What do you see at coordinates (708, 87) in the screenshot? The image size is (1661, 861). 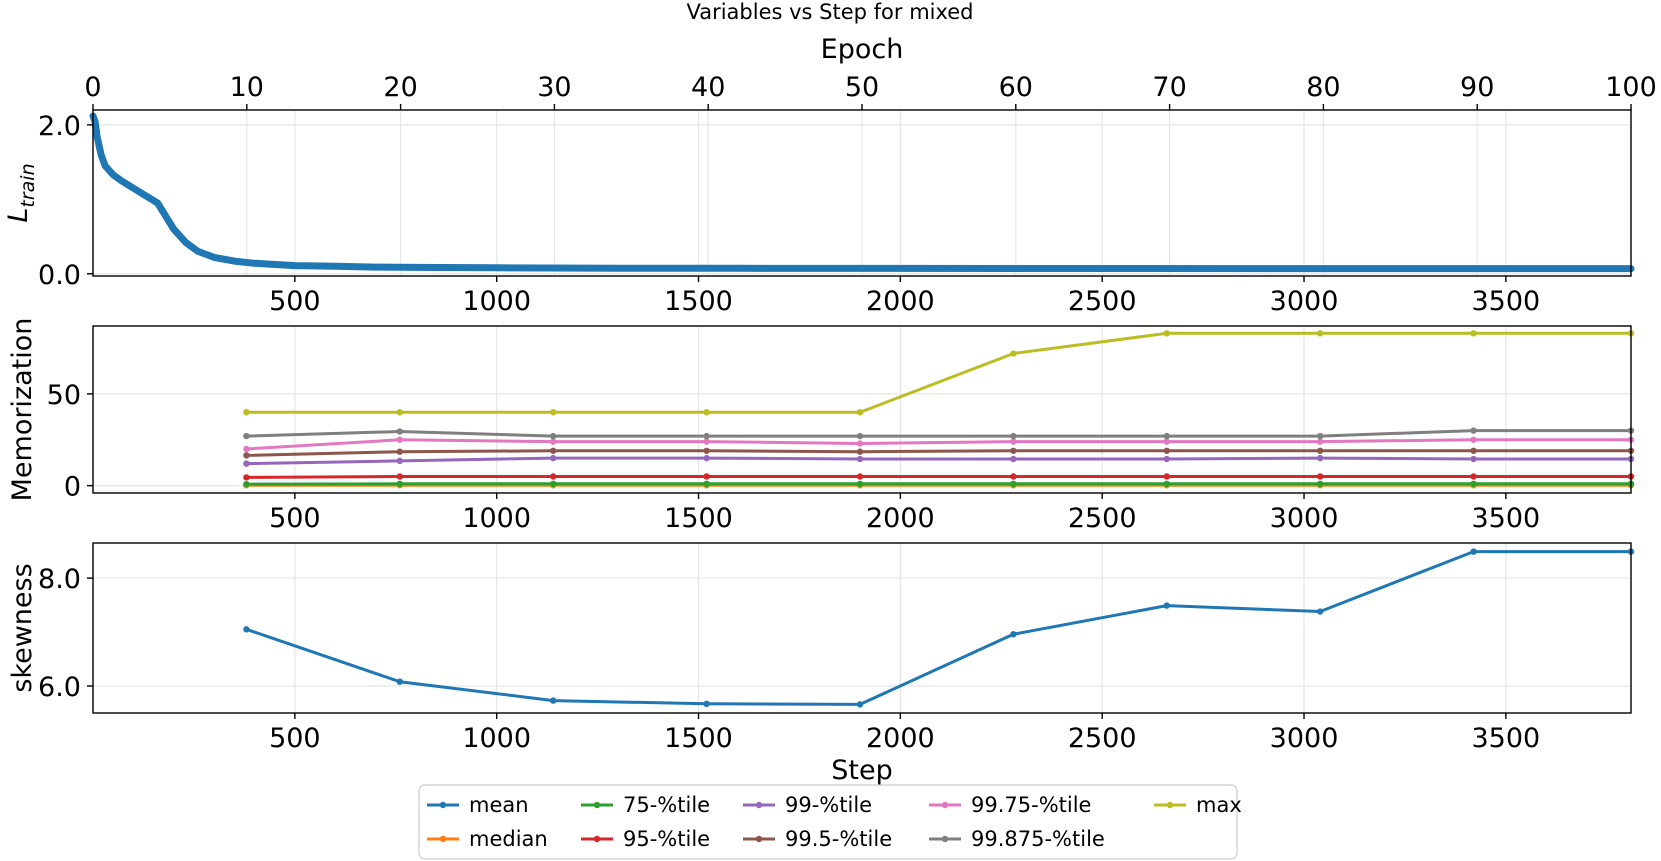 I see `epoch-tick-label: 40` at bounding box center [708, 87].